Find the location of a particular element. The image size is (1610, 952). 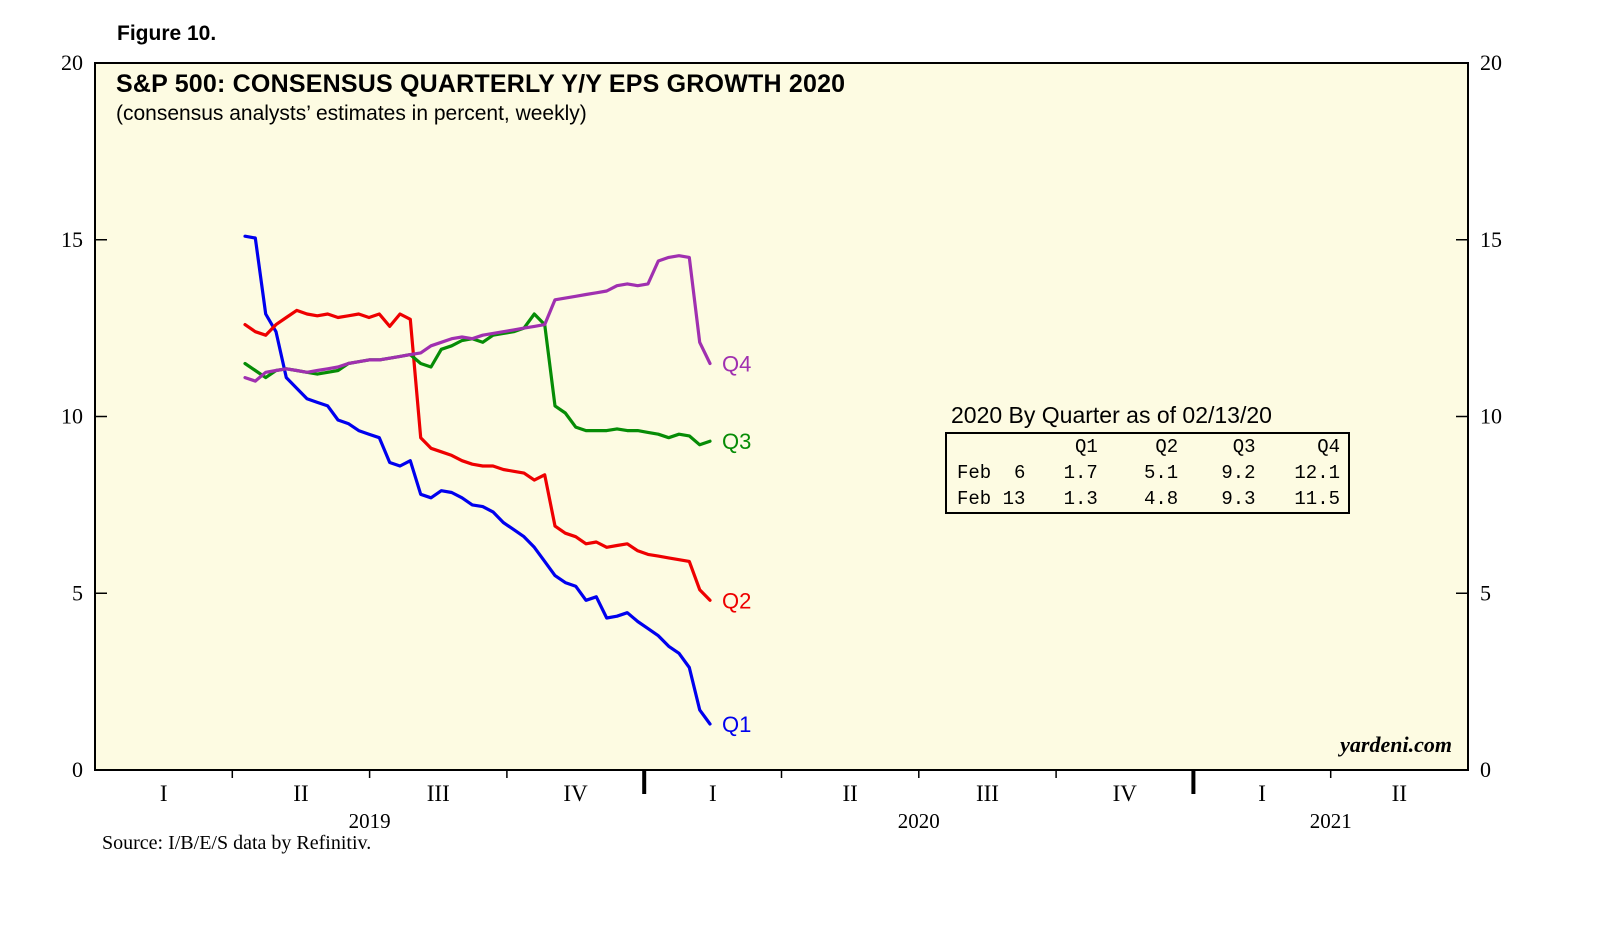

figure-label: Figure 10. is located at coordinates (167, 33).